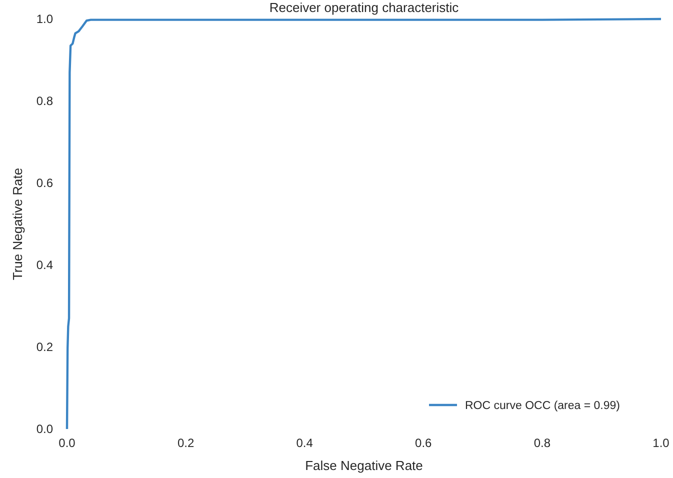  What do you see at coordinates (185, 443) in the screenshot?
I see `x-tick-label: 0.2` at bounding box center [185, 443].